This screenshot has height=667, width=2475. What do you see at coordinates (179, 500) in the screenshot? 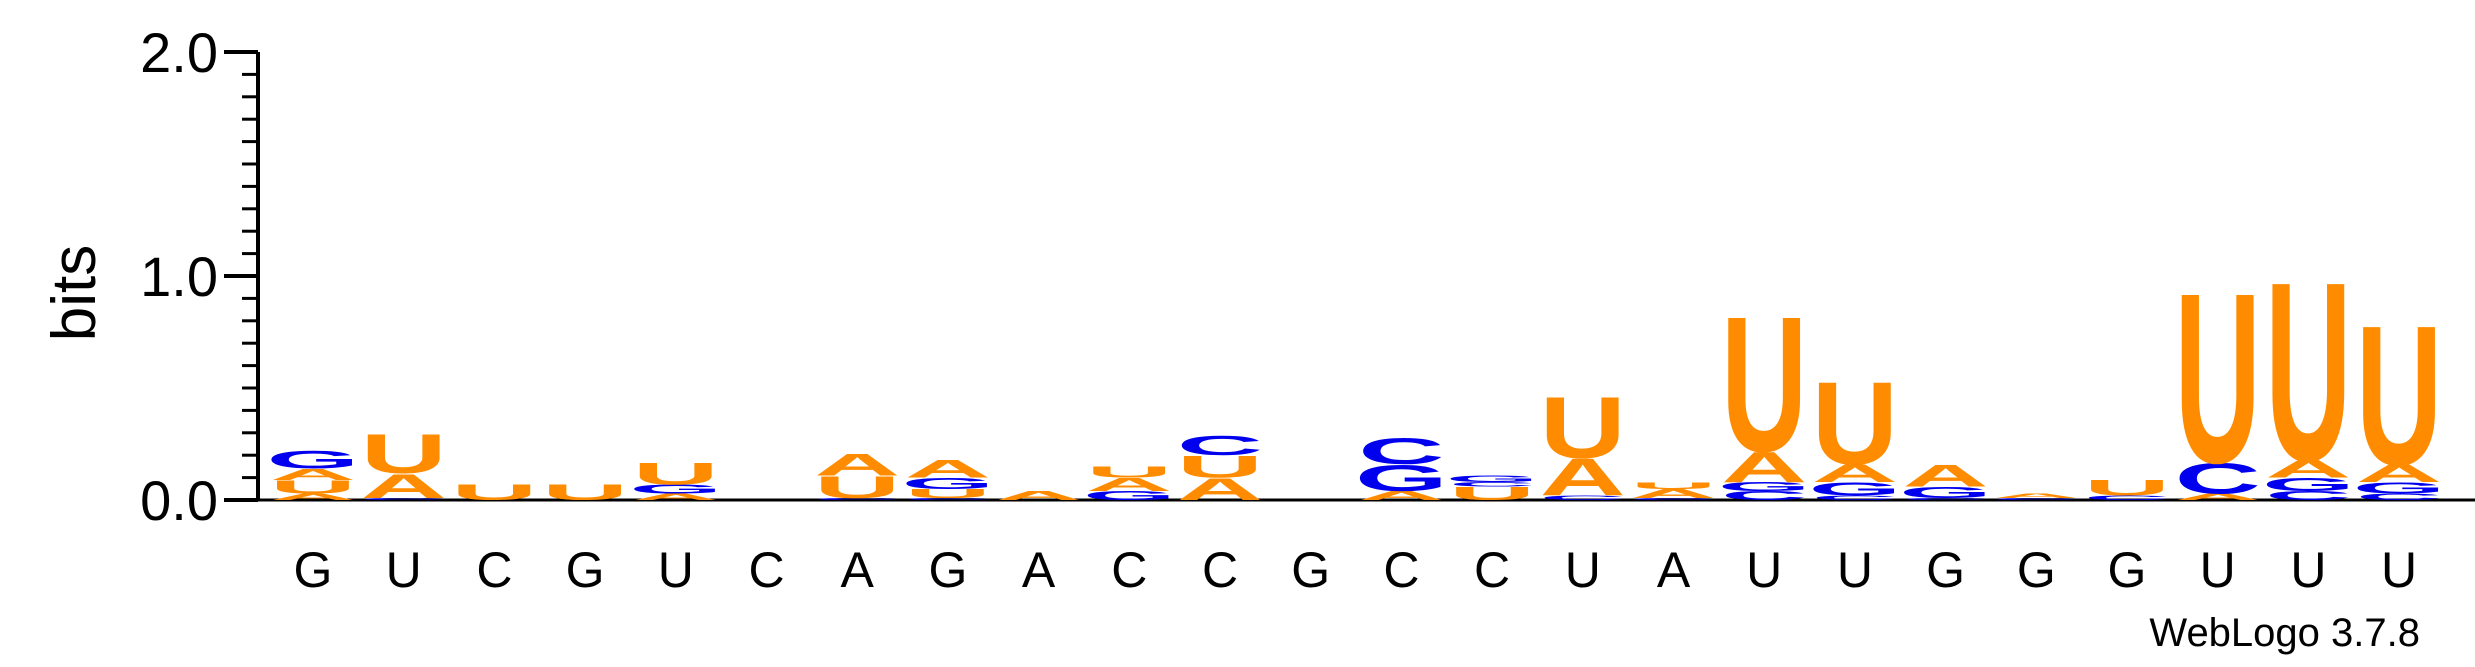
I see `y-tick-label: 0.0` at bounding box center [179, 500].